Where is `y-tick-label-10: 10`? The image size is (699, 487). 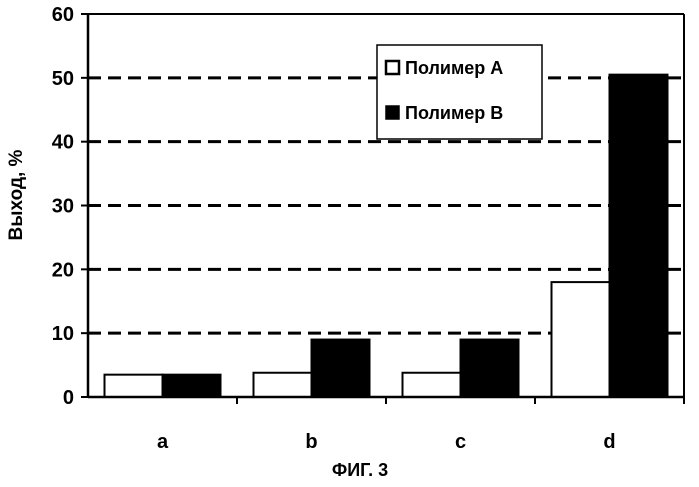 y-tick-label-10: 10 is located at coordinates (63, 334).